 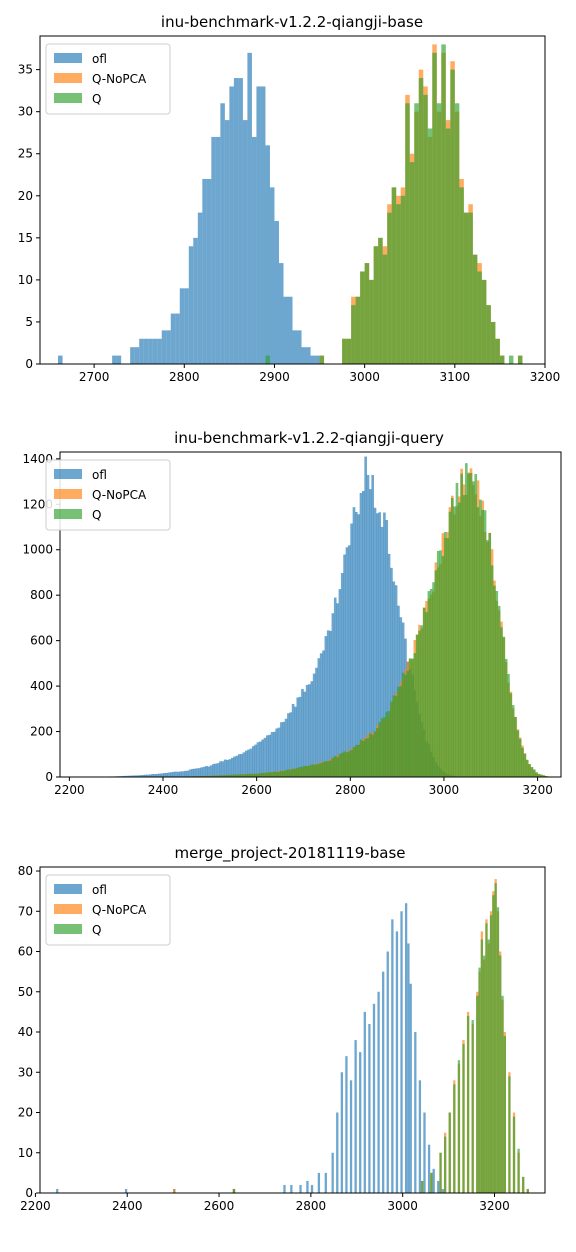 I want to click on series-q, so click(x=380, y=1038).